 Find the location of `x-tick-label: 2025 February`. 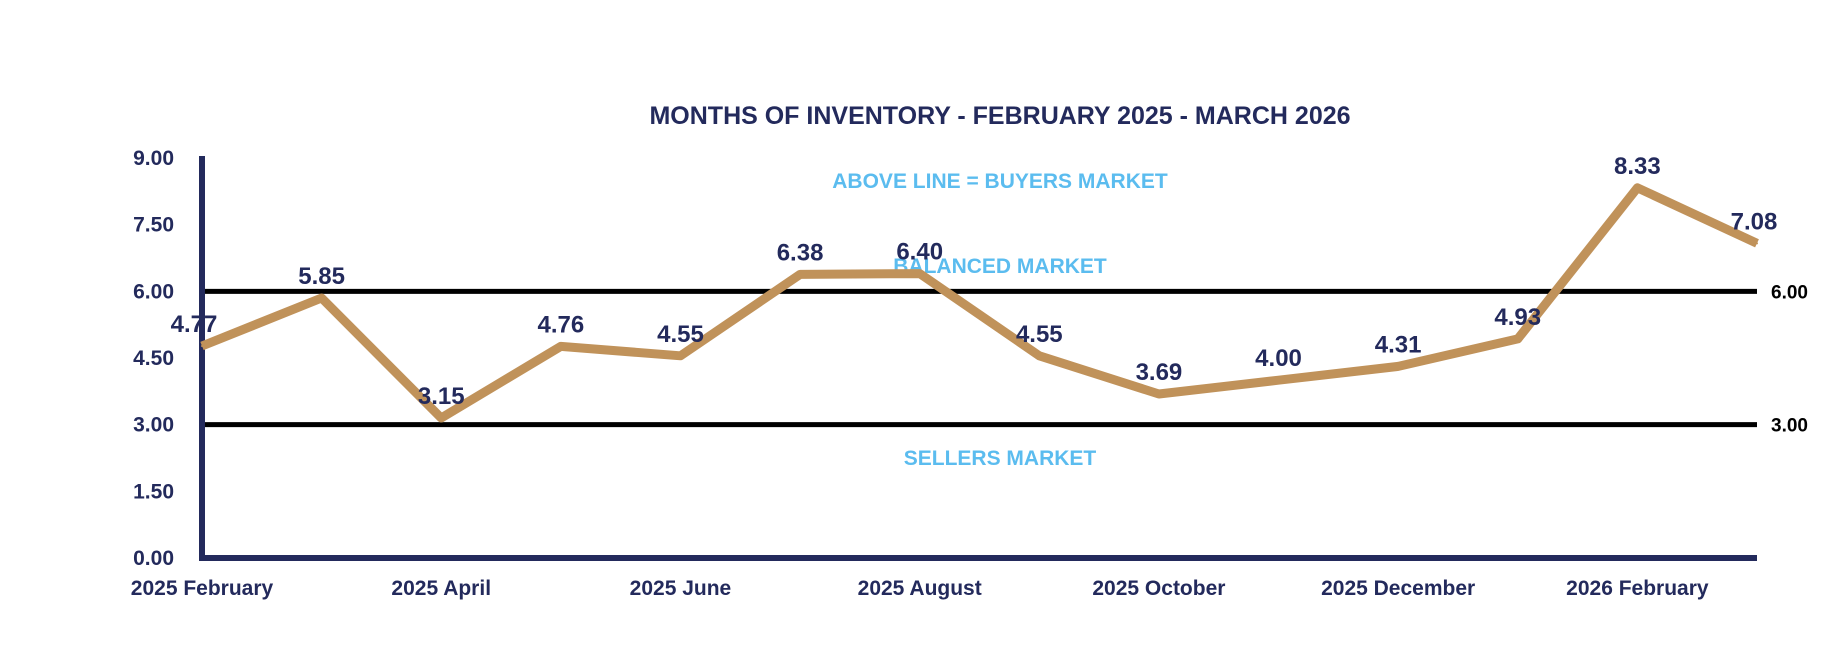

x-tick-label: 2025 February is located at coordinates (202, 588).